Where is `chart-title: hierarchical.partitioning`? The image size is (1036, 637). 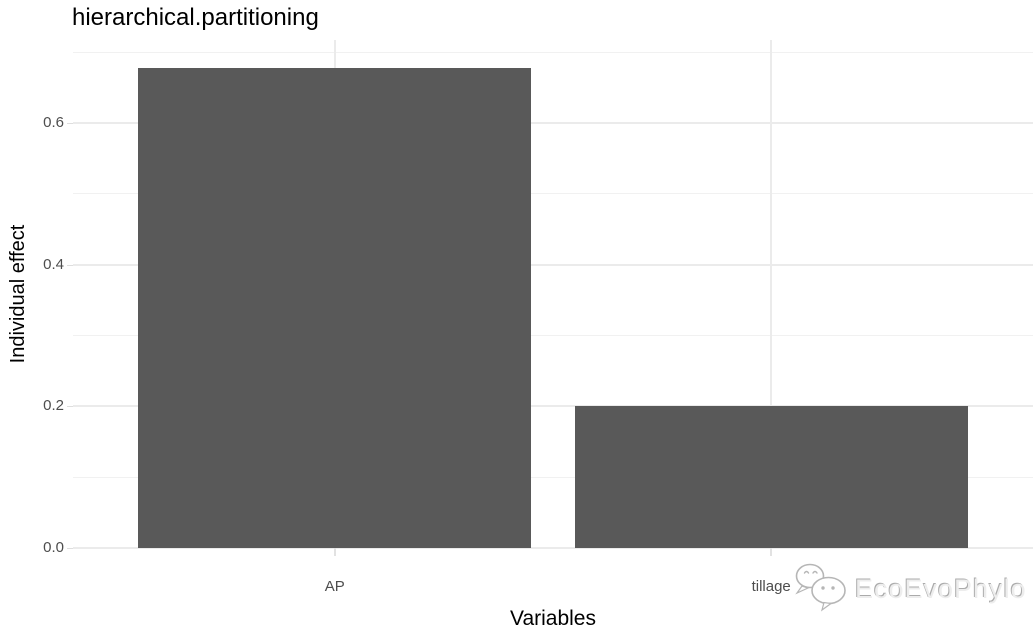 chart-title: hierarchical.partitioning is located at coordinates (195, 17).